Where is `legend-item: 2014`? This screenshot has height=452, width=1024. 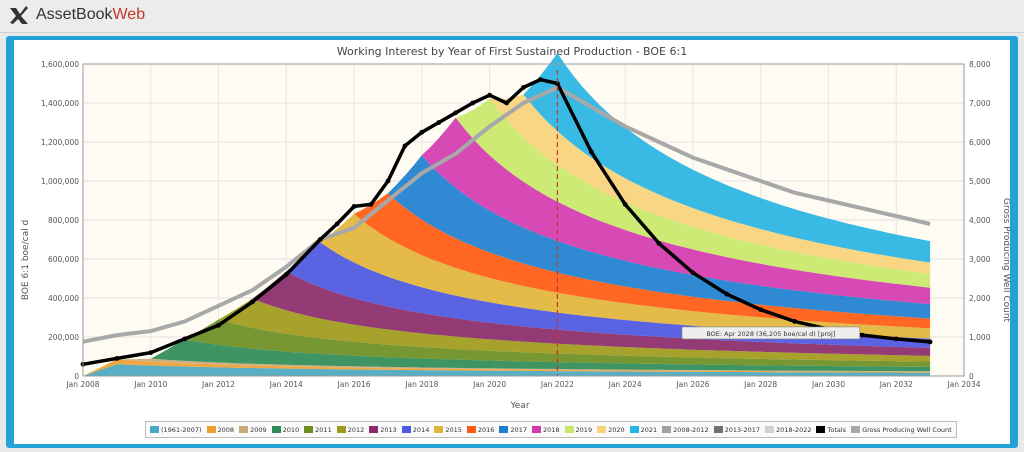
legend-item: 2014 is located at coordinates (415, 430).